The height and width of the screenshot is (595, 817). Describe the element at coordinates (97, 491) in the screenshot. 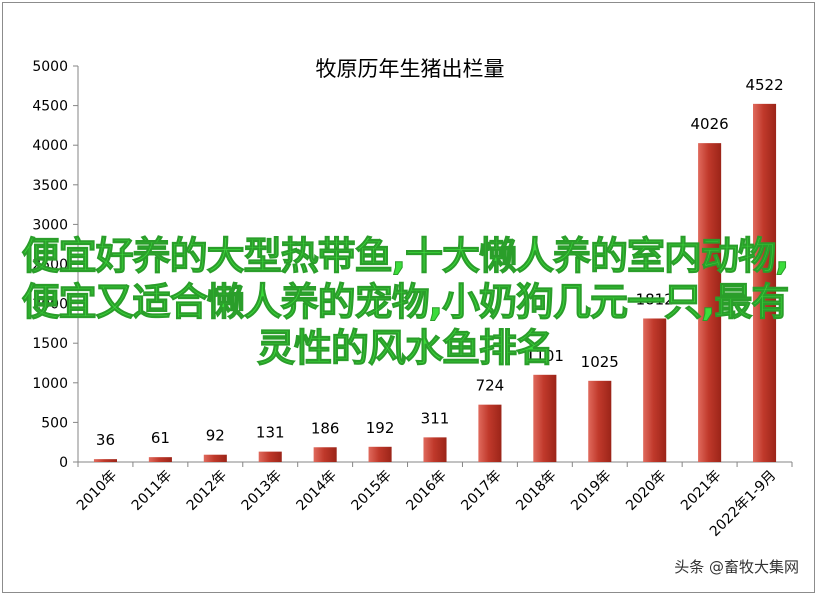

I see `x-tick-label: 2010年` at that location.